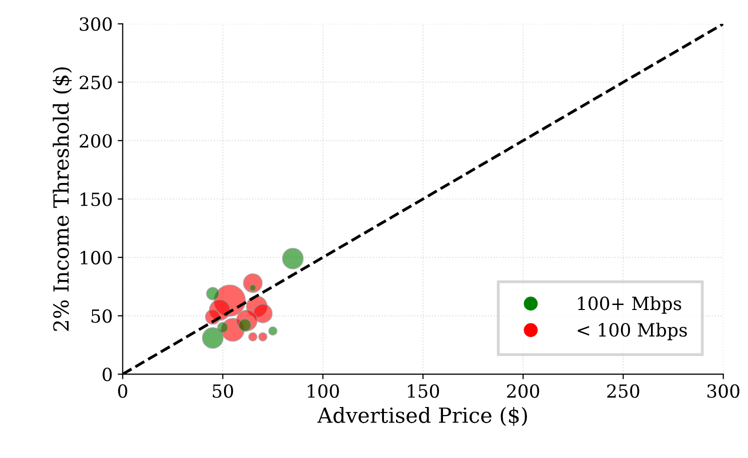 The height and width of the screenshot is (458, 748). Describe the element at coordinates (96, 199) in the screenshot. I see `y-tick-label: 150` at that location.